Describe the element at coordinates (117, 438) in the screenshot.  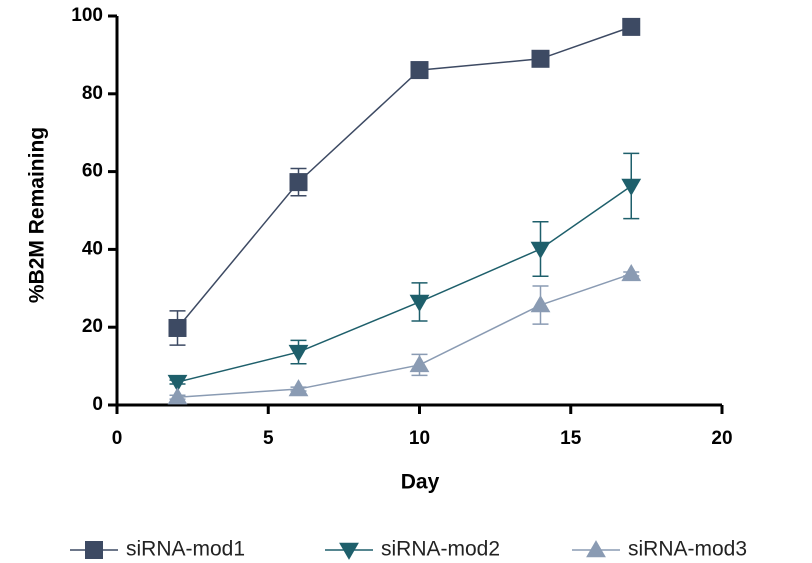
I see `x-tick-label: 0` at that location.